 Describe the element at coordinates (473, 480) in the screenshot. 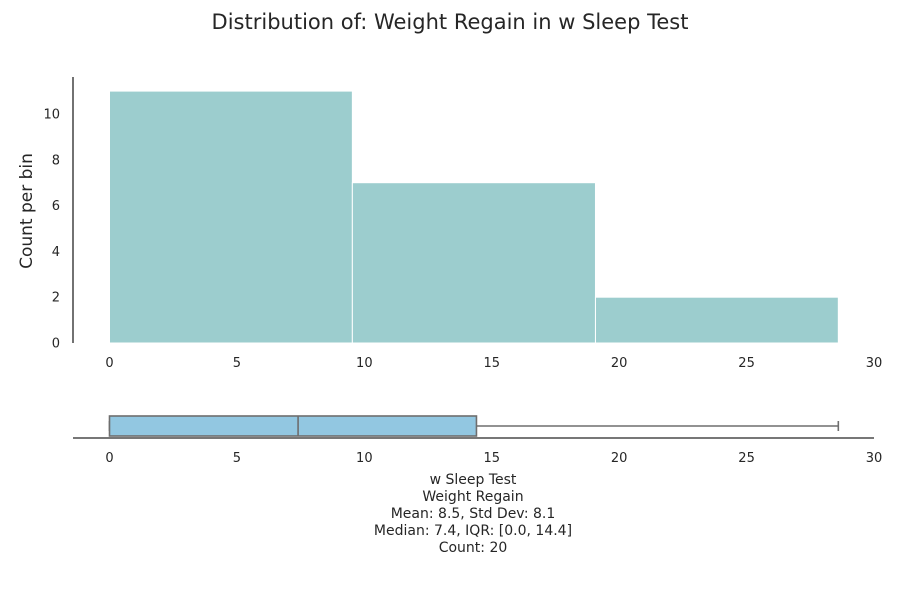

I see `caption-line-0: w Sleep Test` at that location.